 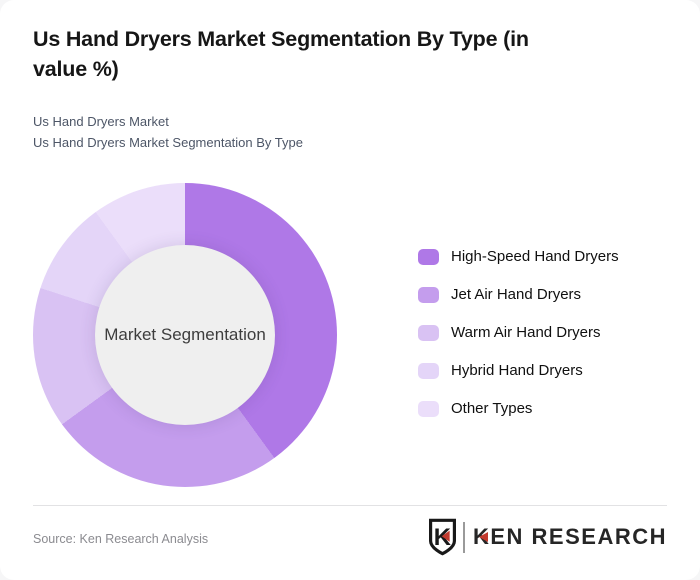 I want to click on ken-research-logo: K KEN RESEARCH, so click(x=547, y=537).